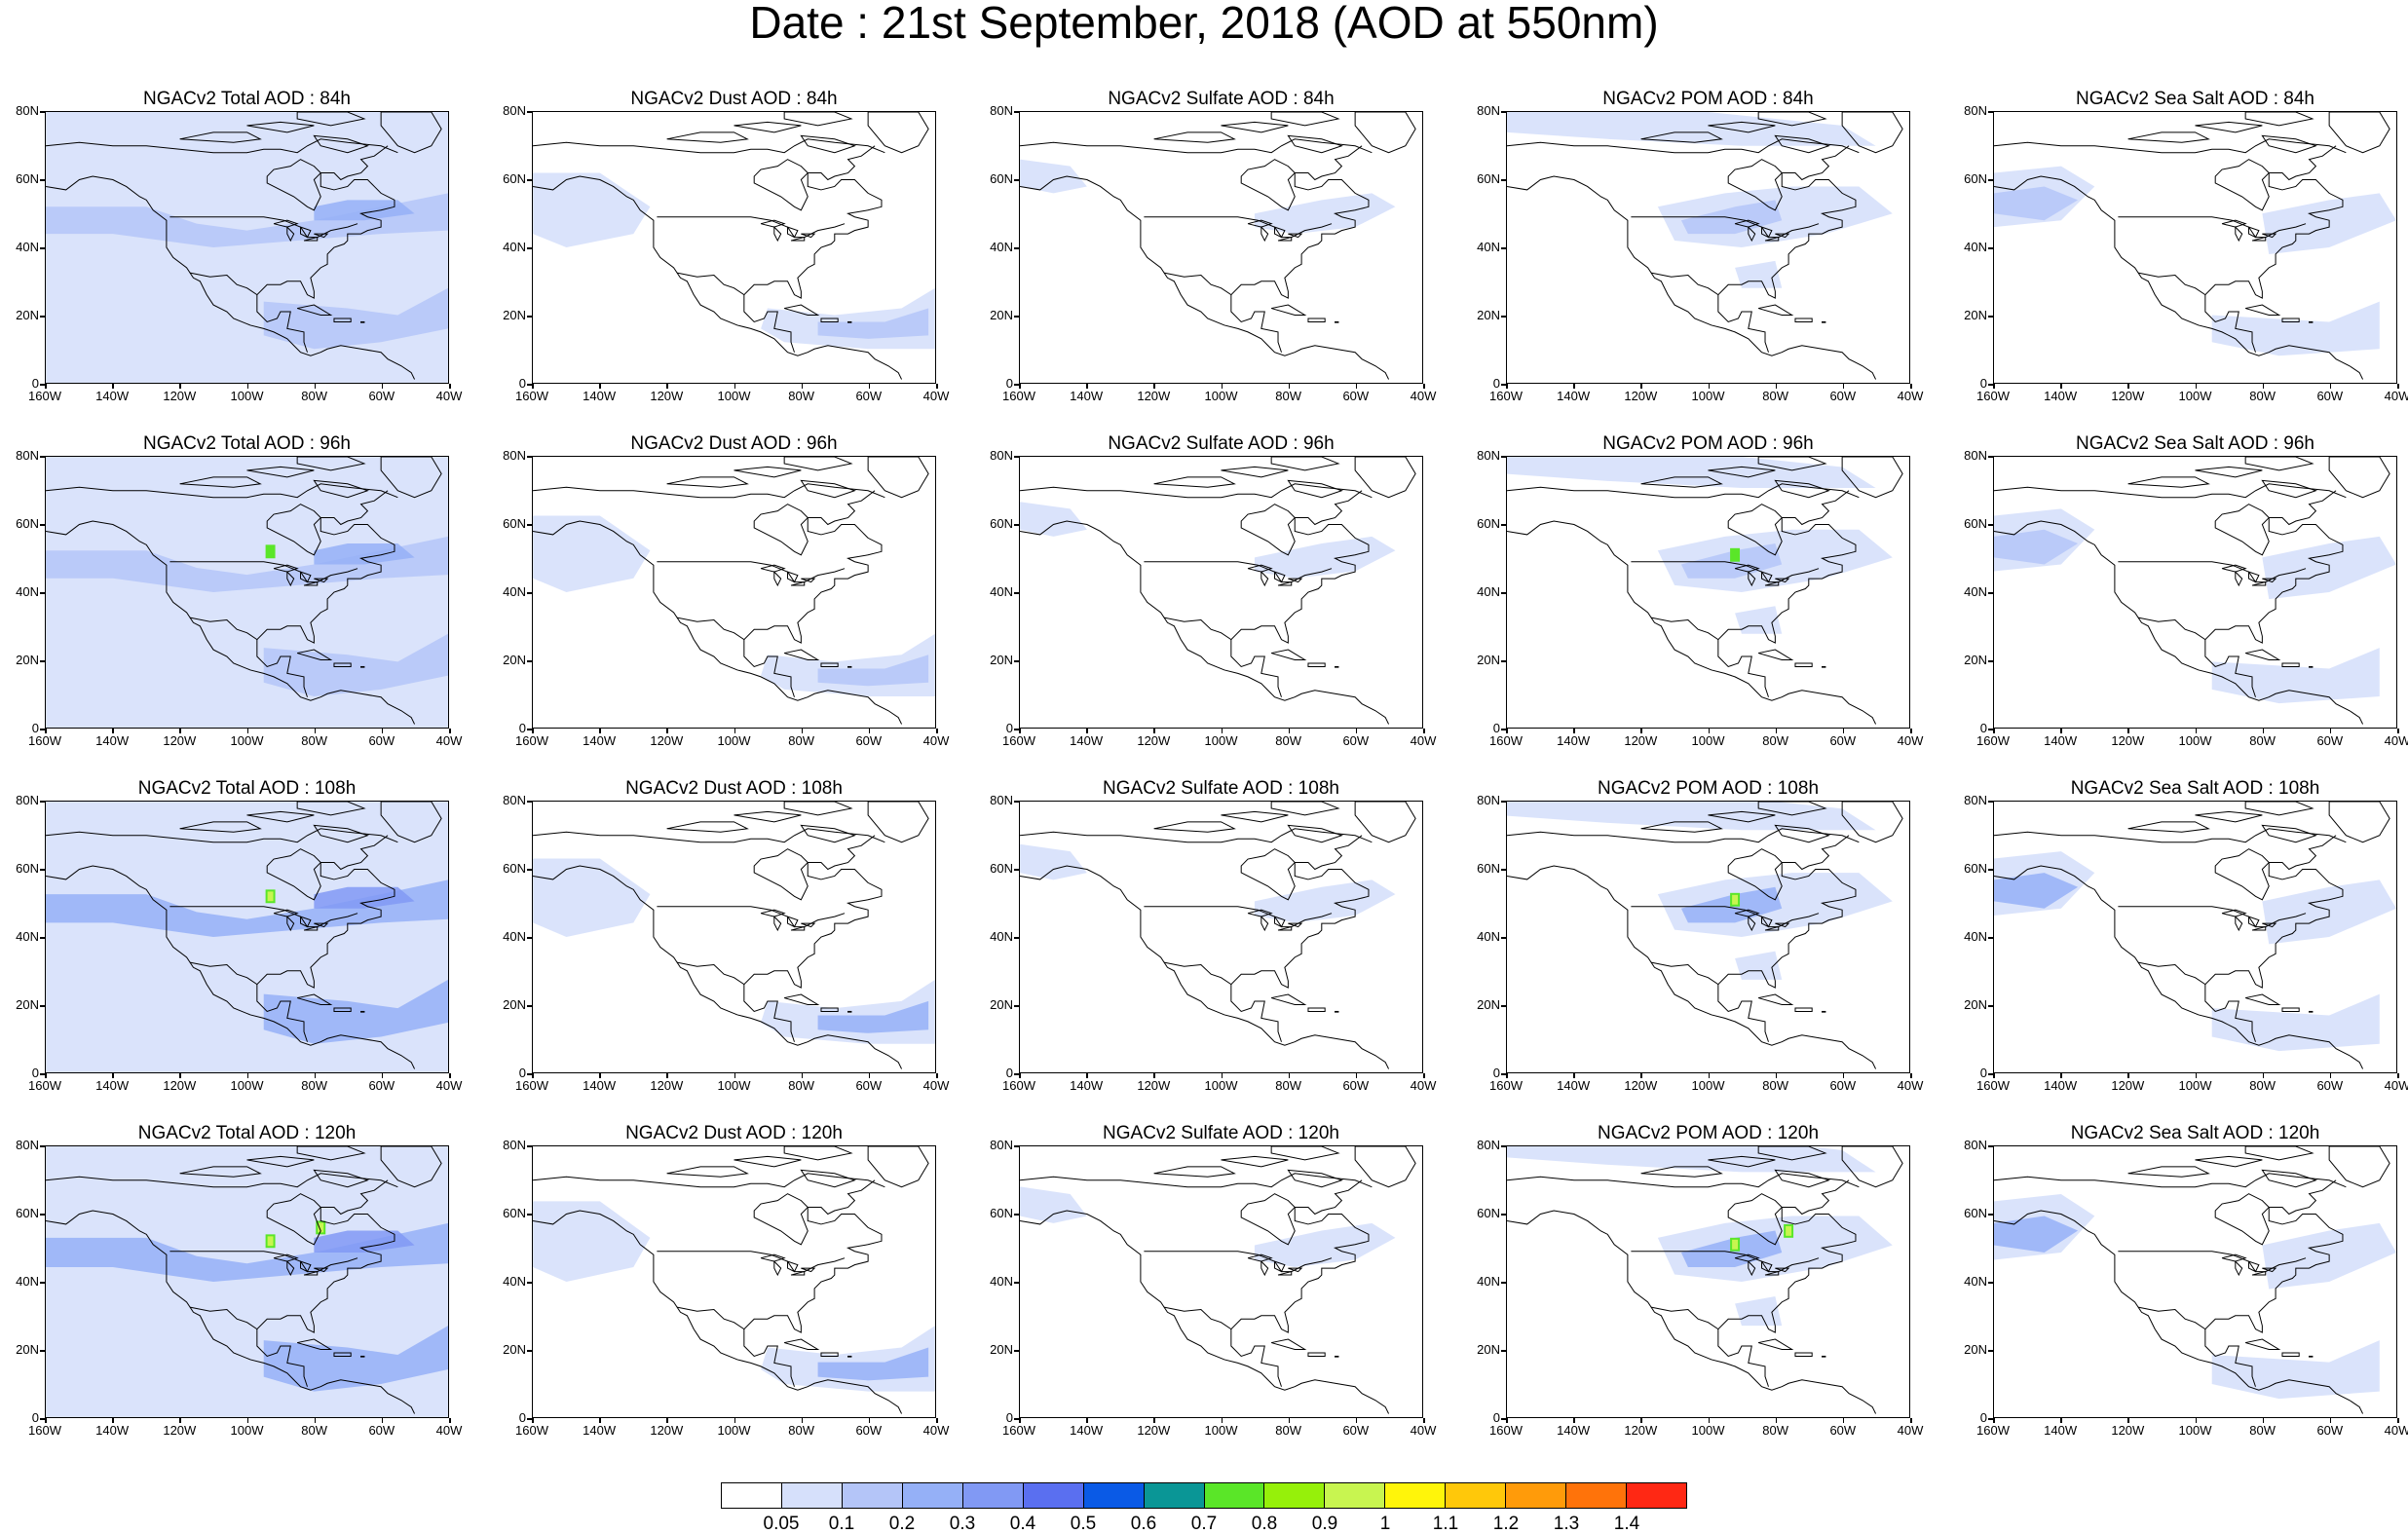 Image resolution: width=2408 pixels, height=1534 pixels. I want to click on lat-tick-label: 60N, so click(1975, 178).